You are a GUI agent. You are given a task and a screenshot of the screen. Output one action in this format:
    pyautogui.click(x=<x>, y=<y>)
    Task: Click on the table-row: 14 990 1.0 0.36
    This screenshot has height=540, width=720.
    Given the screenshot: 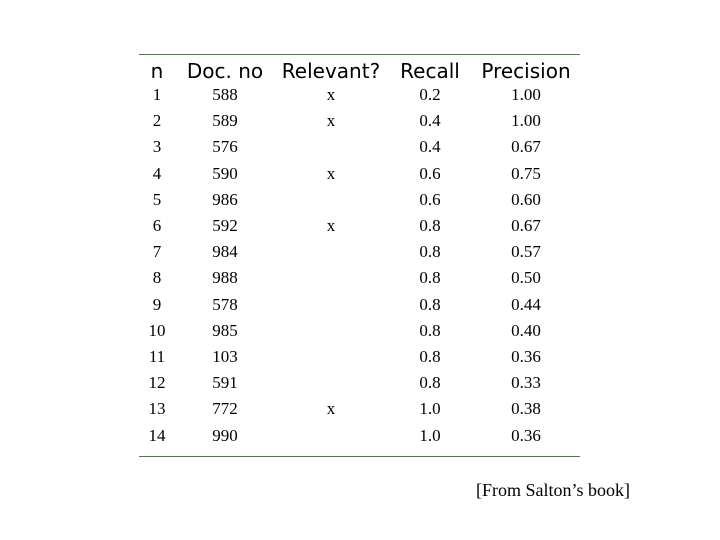 What is the action you would take?
    pyautogui.click(x=360, y=436)
    